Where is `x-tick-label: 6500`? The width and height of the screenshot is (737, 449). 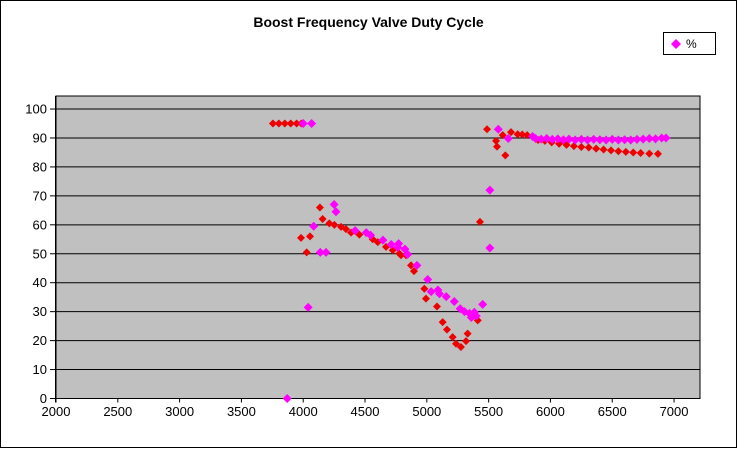 x-tick-label: 6500 is located at coordinates (612, 411).